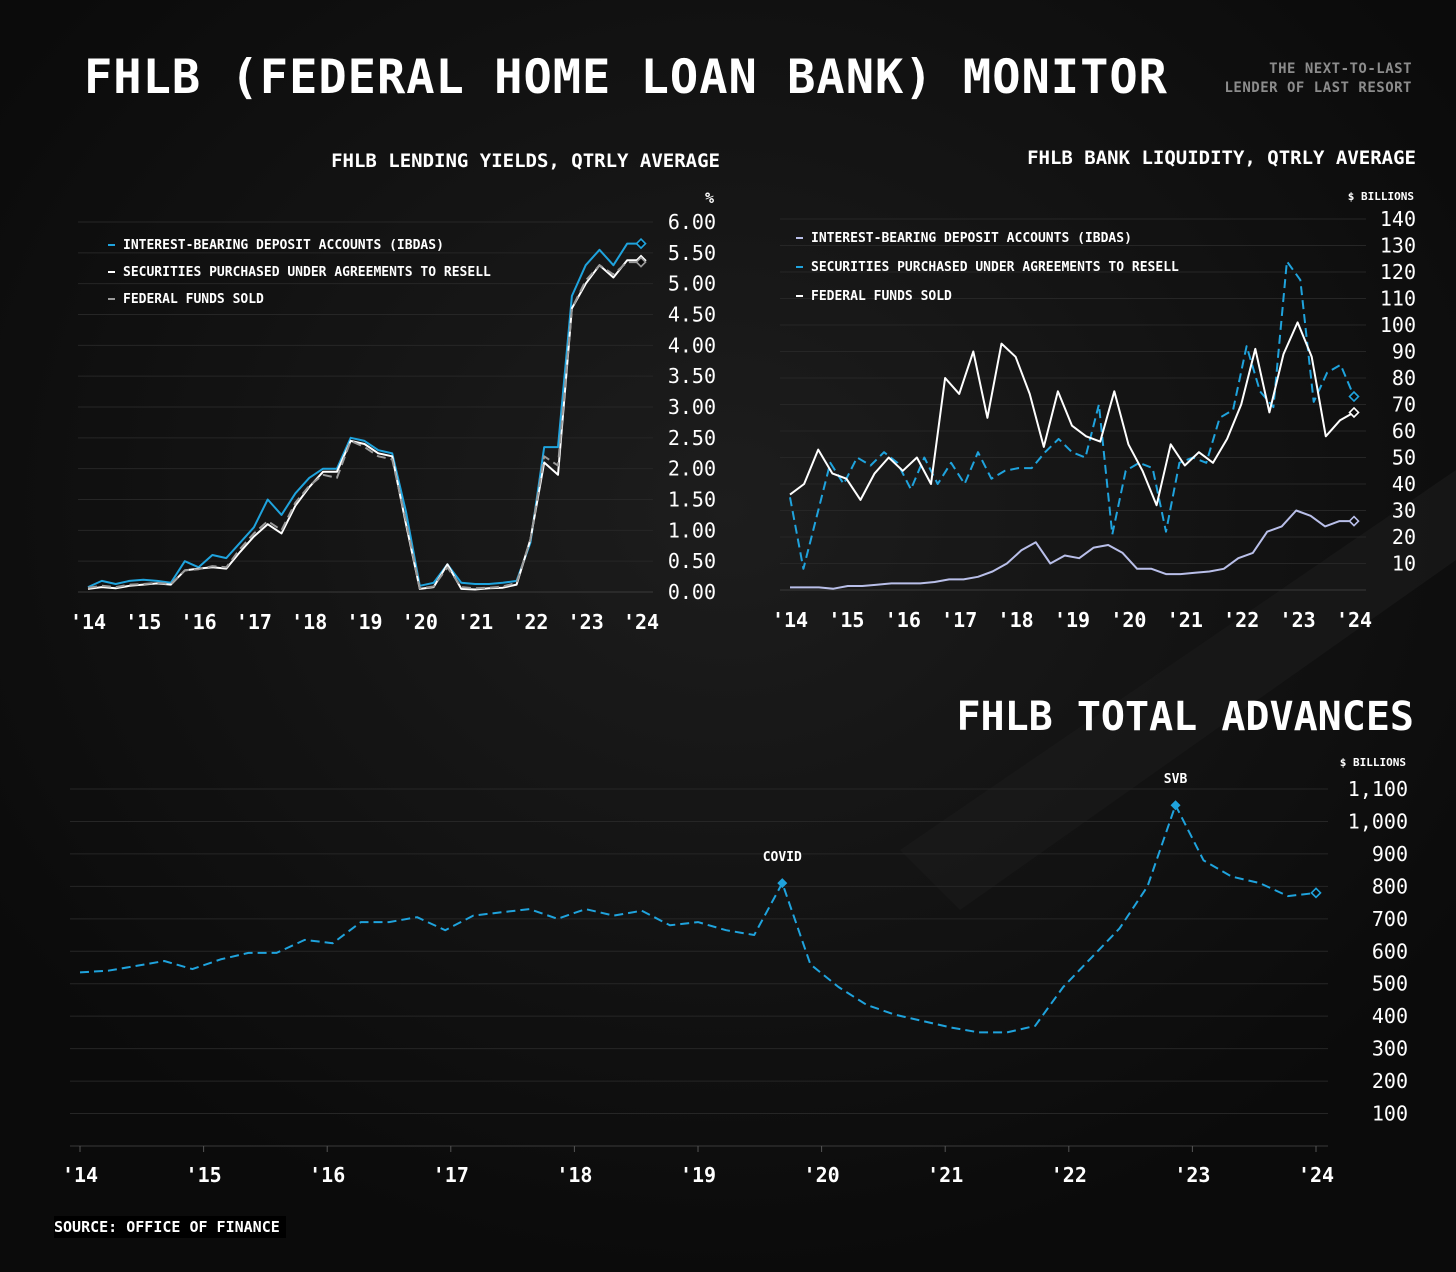 The height and width of the screenshot is (1272, 1456). What do you see at coordinates (1318, 88) in the screenshot?
I see `subtitle-line-2: LENDER OF LAST RESORT` at bounding box center [1318, 88].